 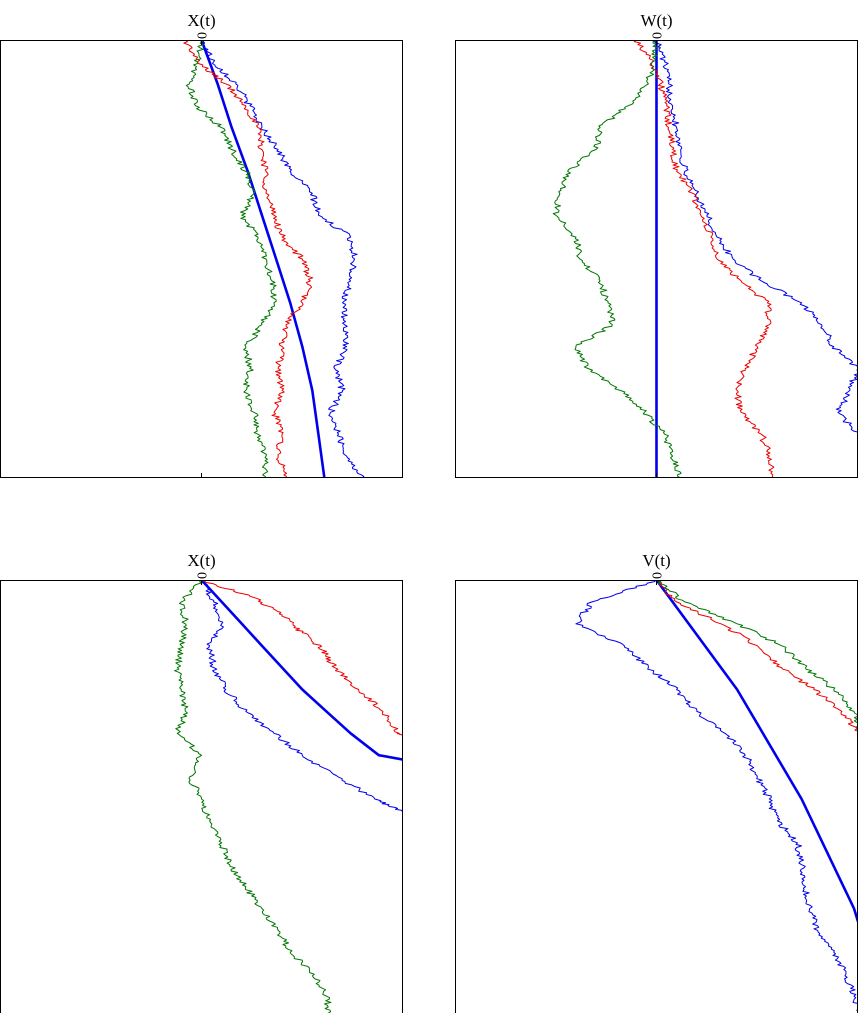 I want to click on chart-title: W(t), so click(x=656, y=20).